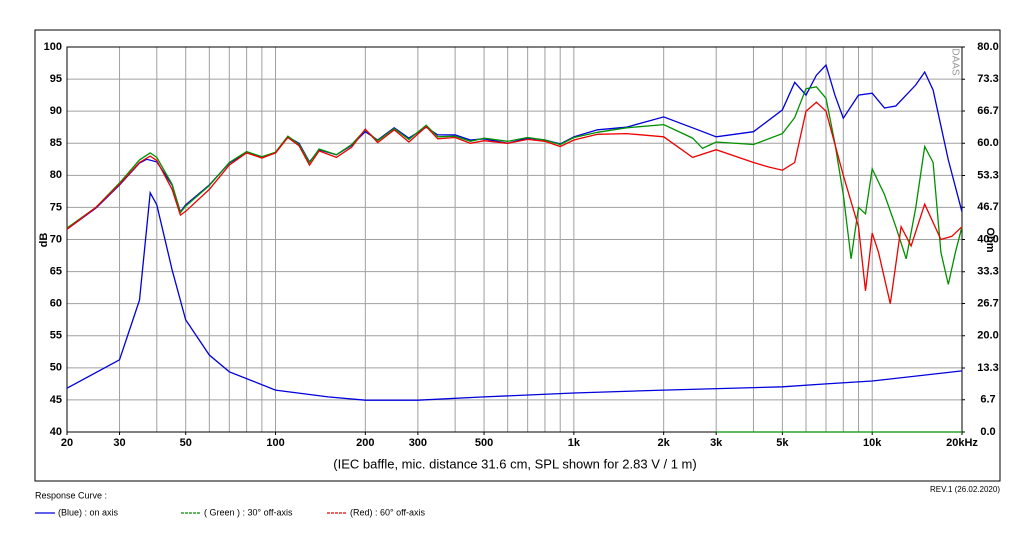 The width and height of the screenshot is (1024, 533). What do you see at coordinates (119, 443) in the screenshot?
I see `x-tick-label: 30` at bounding box center [119, 443].